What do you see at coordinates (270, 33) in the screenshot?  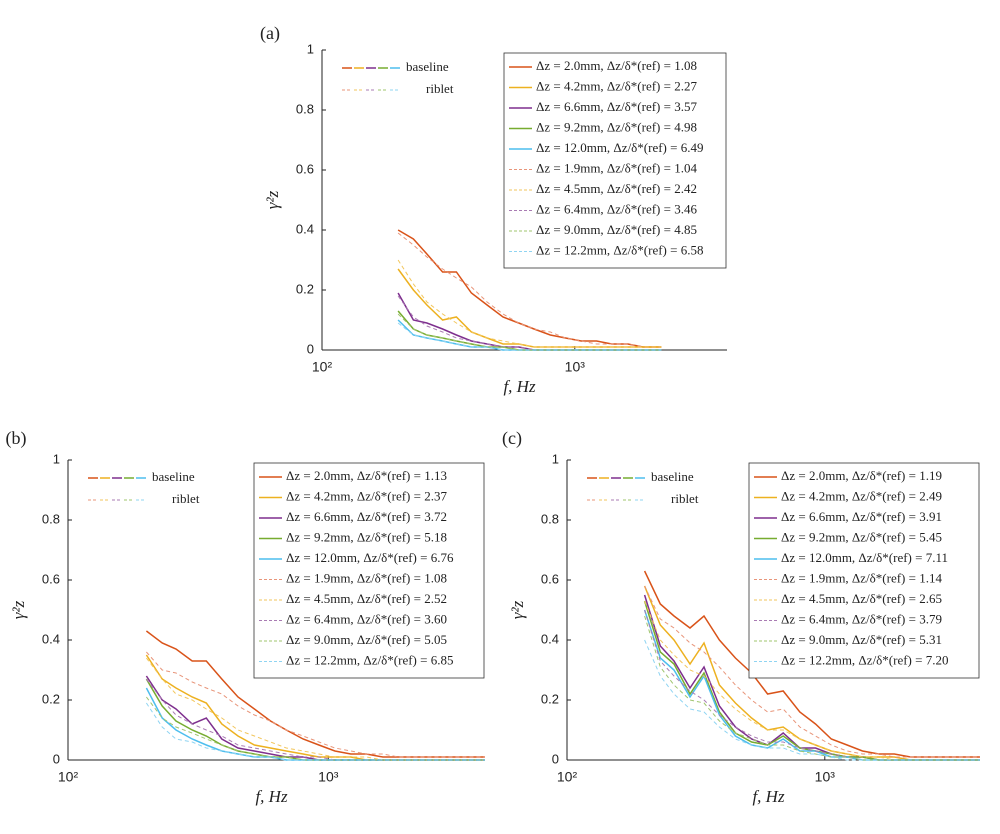 I see `panel-label: (a)` at bounding box center [270, 33].